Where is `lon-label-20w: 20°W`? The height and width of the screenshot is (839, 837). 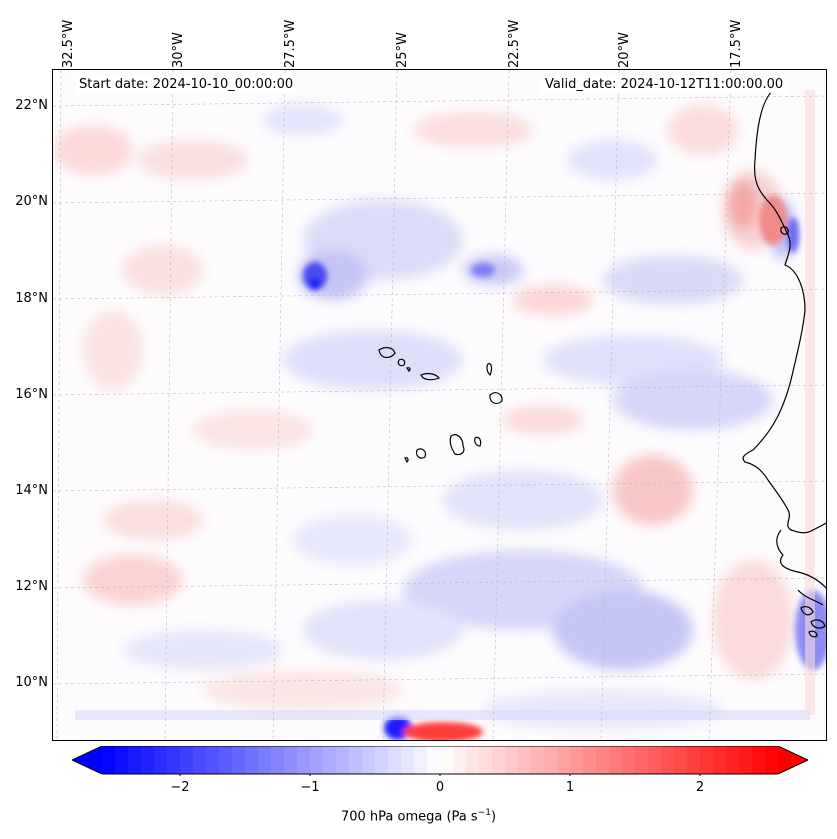 lon-label-20w: 20°W is located at coordinates (624, 50).